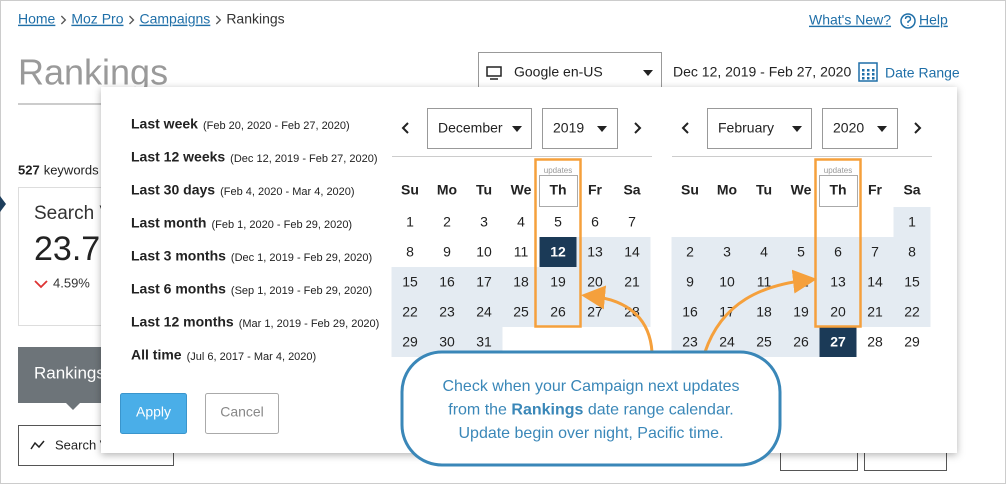 The height and width of the screenshot is (484, 1006). What do you see at coordinates (484, 190) in the screenshot?
I see `weekday: Tu` at bounding box center [484, 190].